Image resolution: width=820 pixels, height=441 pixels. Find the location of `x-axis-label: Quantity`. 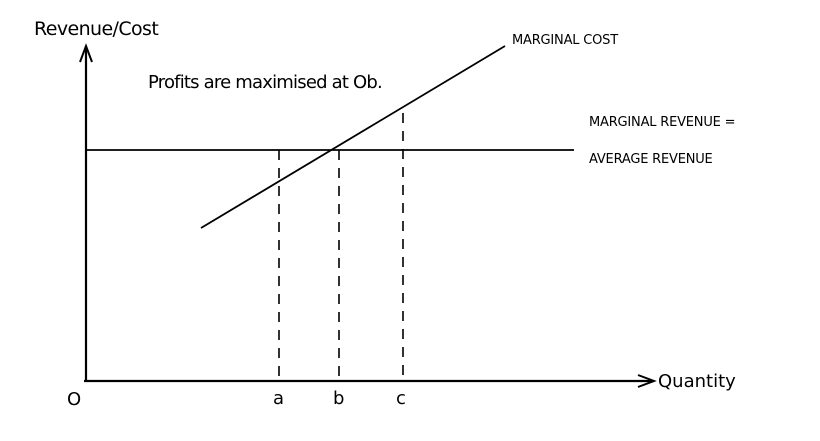

x-axis-label: Quantity is located at coordinates (697, 381).